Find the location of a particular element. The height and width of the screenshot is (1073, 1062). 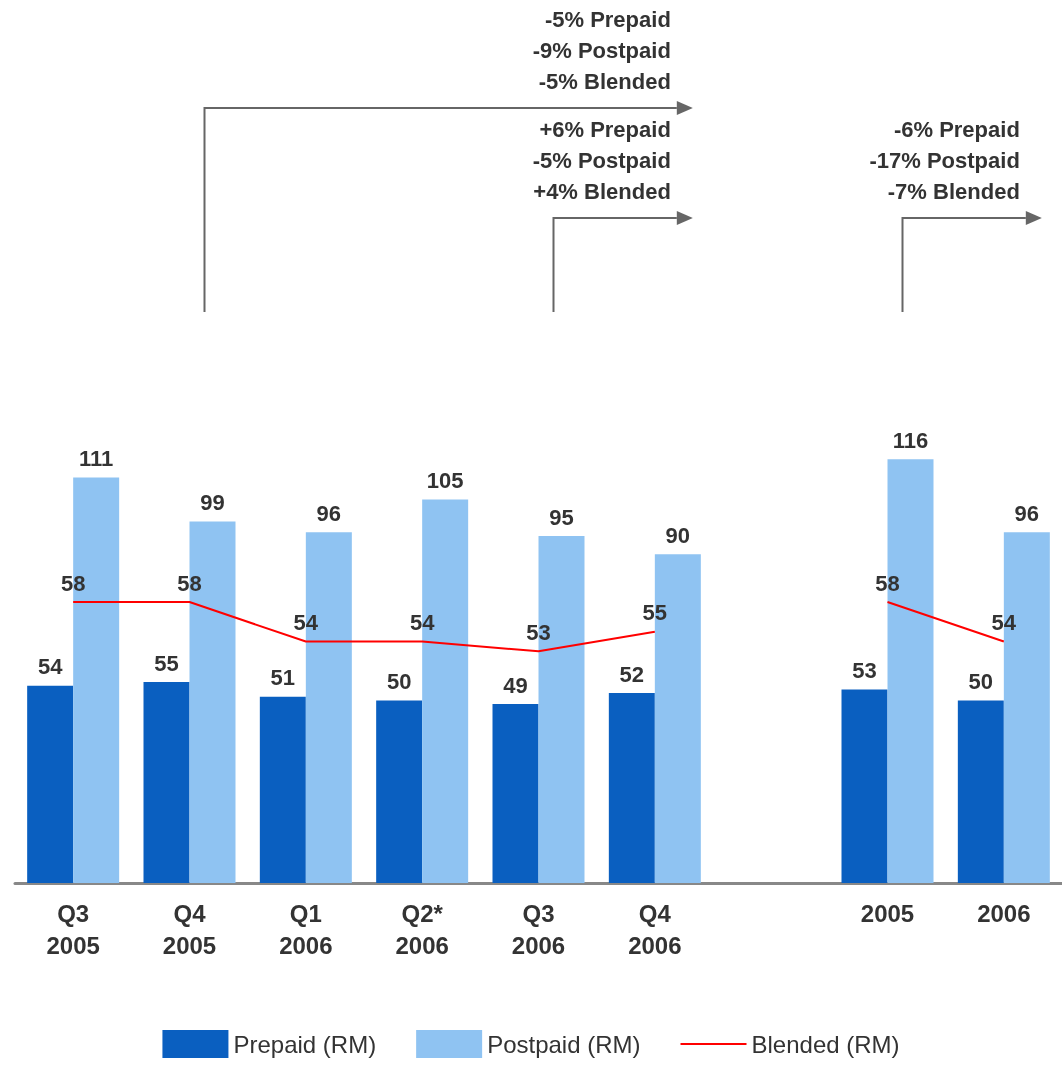

x-tick-label: Q4 2005 is located at coordinates (189, 929).